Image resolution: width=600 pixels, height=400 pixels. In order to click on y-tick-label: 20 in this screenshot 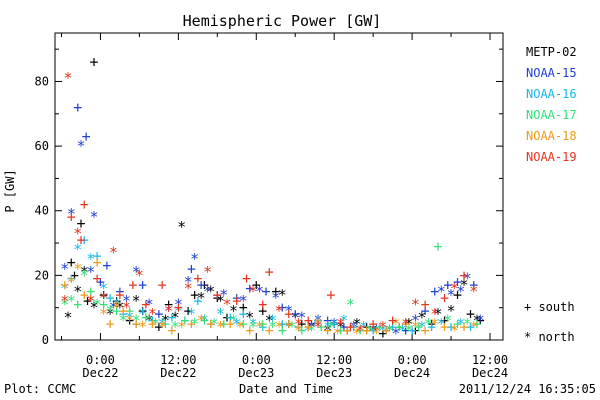, I will do `click(42, 275)`.